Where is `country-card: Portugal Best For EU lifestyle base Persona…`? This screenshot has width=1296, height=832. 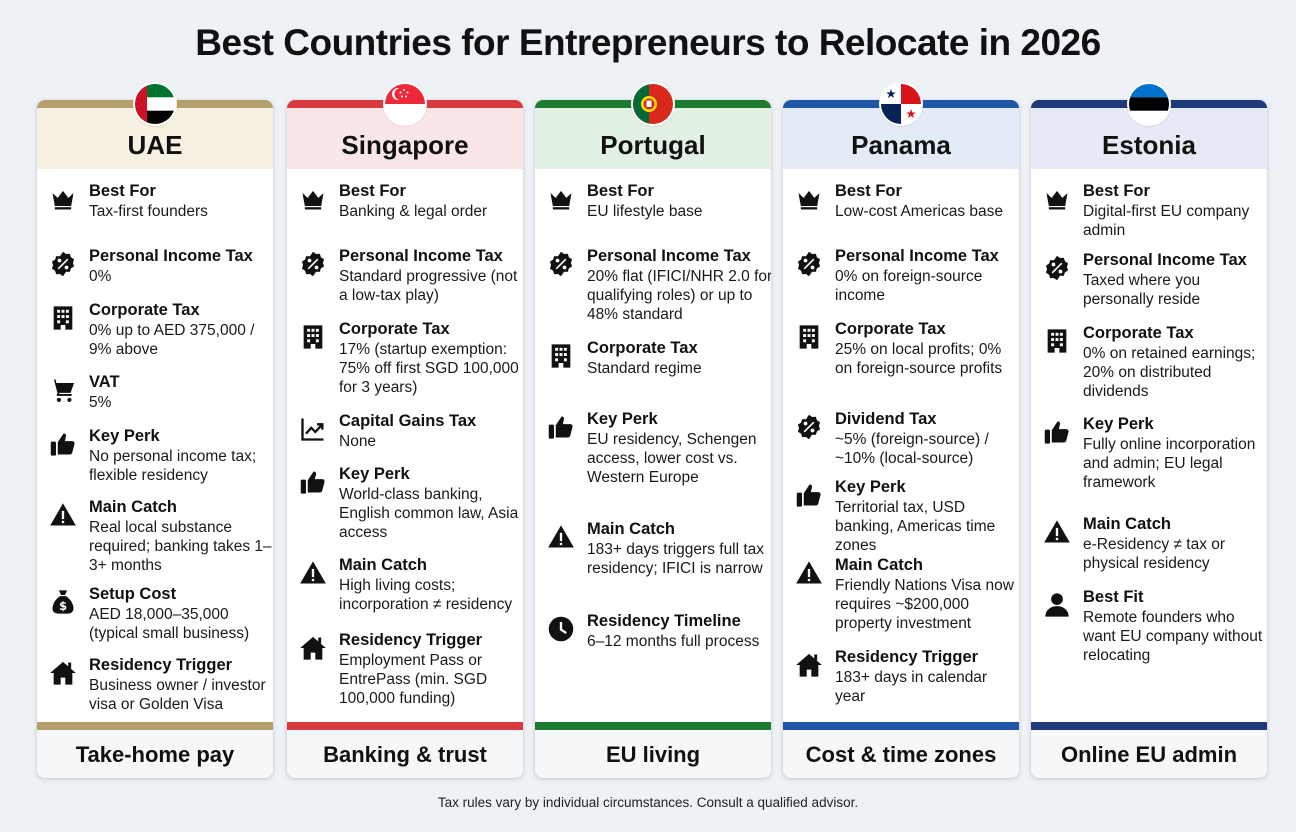 country-card: Portugal Best For EU lifestyle base Persona… is located at coordinates (653, 439).